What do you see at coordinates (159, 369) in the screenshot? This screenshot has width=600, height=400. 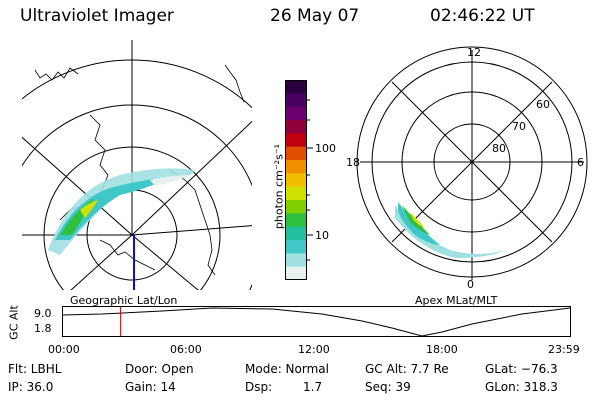 I see `door-info: Door: Open` at bounding box center [159, 369].